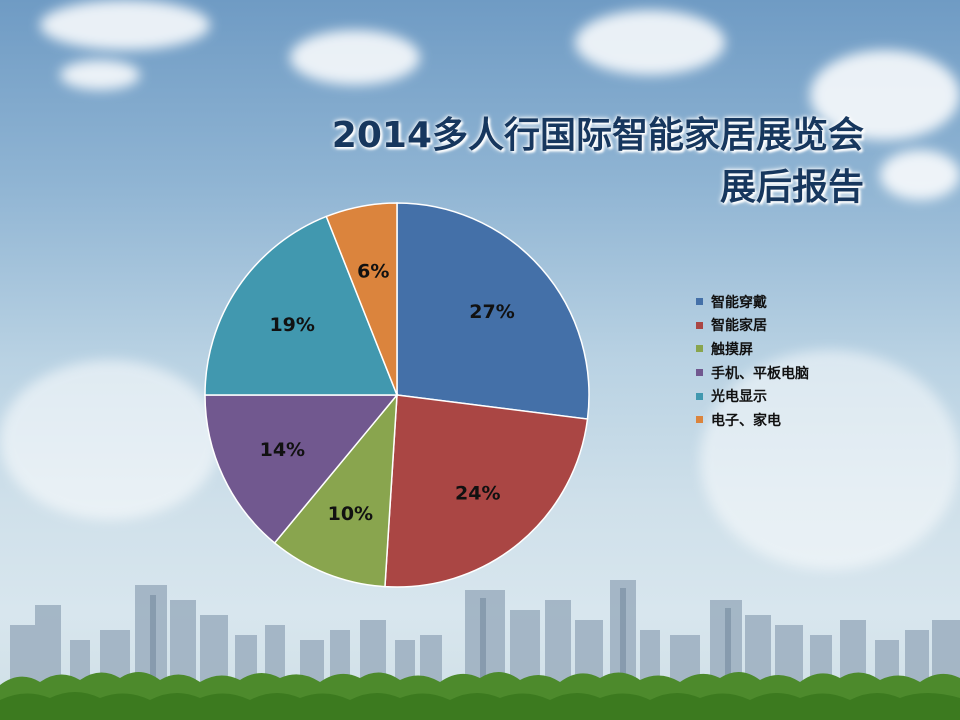 The image size is (960, 720). Describe the element at coordinates (739, 326) in the screenshot. I see `legend-label: 智能家居` at that location.